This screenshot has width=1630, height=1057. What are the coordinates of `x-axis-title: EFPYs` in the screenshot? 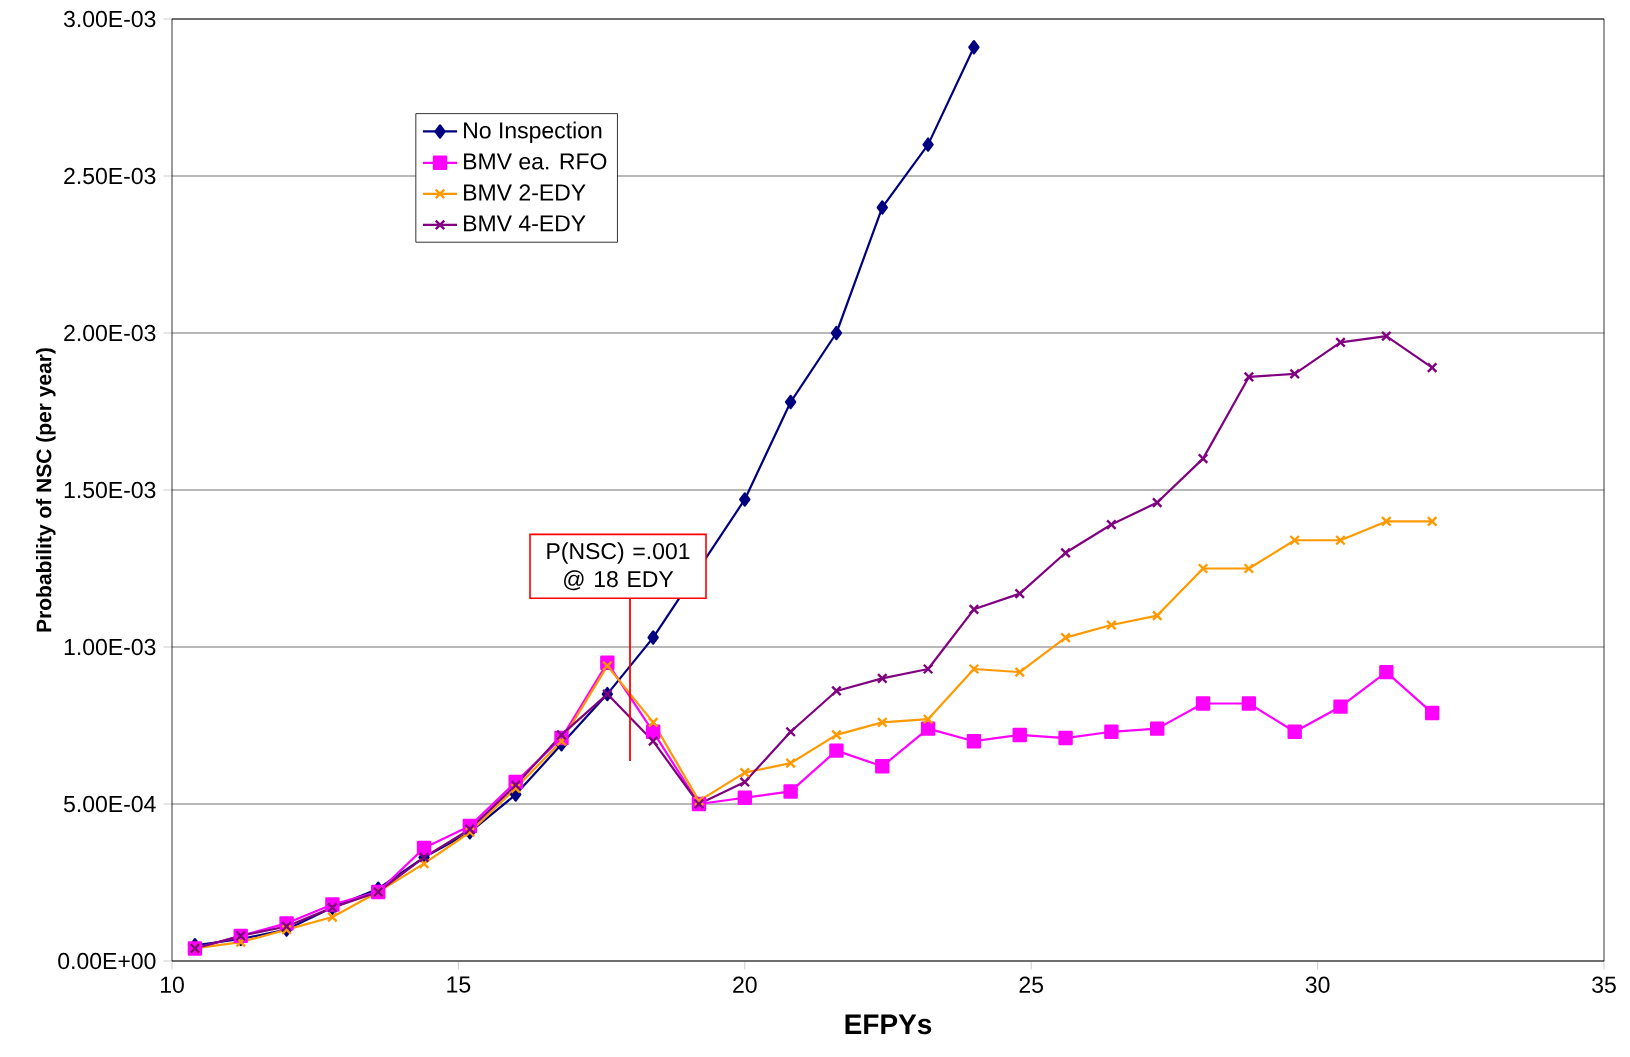 It's located at (888, 1024).